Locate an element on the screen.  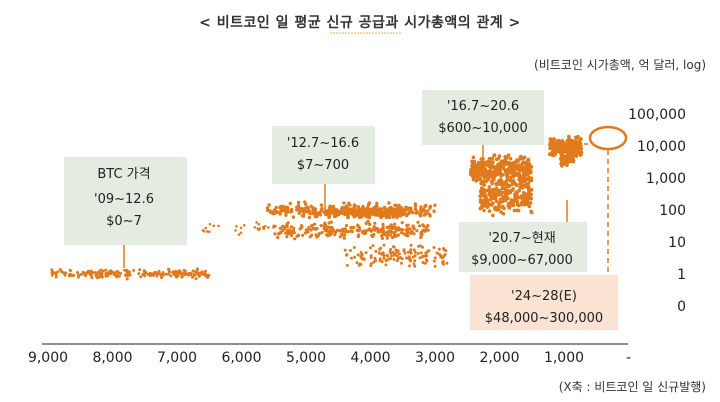
x-tick-label: 5,000 is located at coordinates (306, 358).